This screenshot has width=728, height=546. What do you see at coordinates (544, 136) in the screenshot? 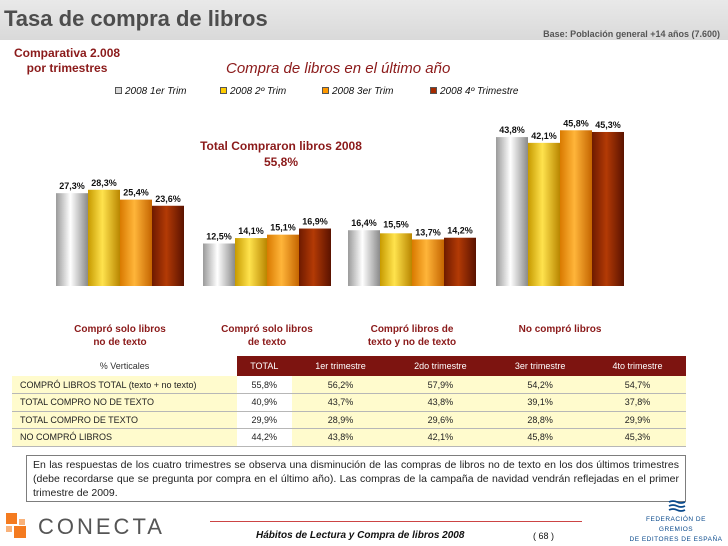
I see `data-label-2-4: 42,1%` at bounding box center [544, 136].